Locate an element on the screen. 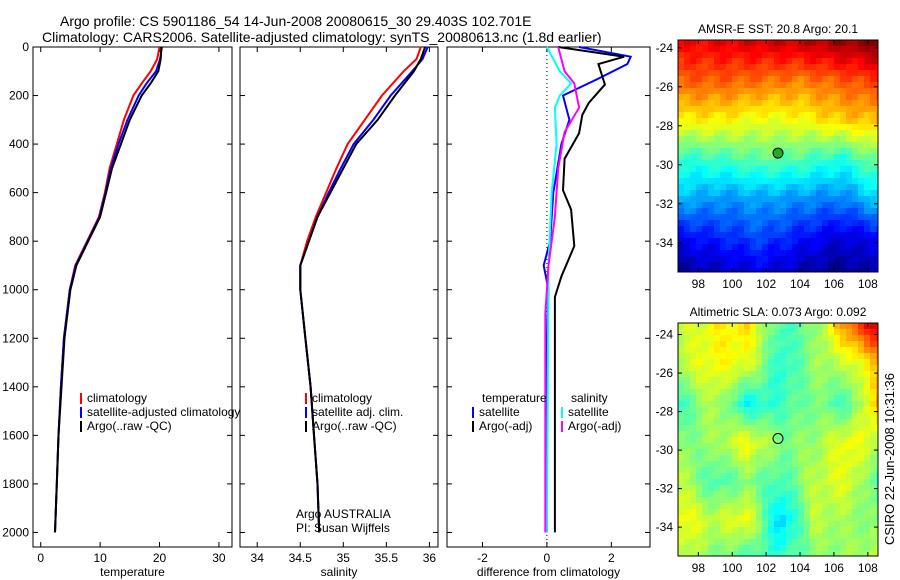  map-title: AMSR-E SST: 20.8 Argo: 20.1 is located at coordinates (778, 29).